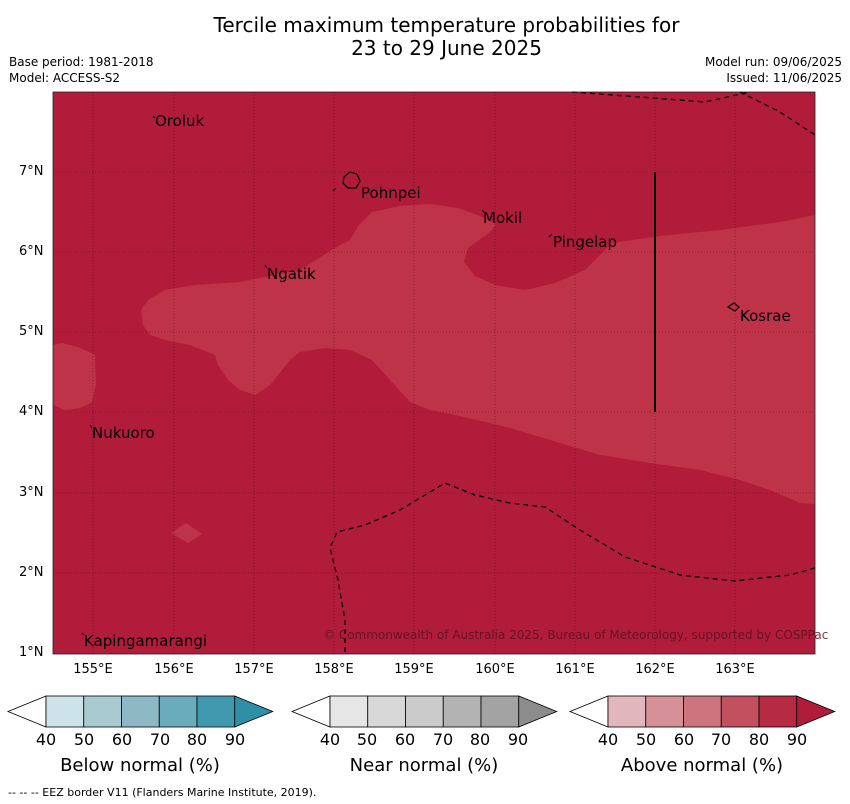 The image size is (850, 804). Describe the element at coordinates (31, 331) in the screenshot. I see `lat-label-5n: 5°N` at that location.